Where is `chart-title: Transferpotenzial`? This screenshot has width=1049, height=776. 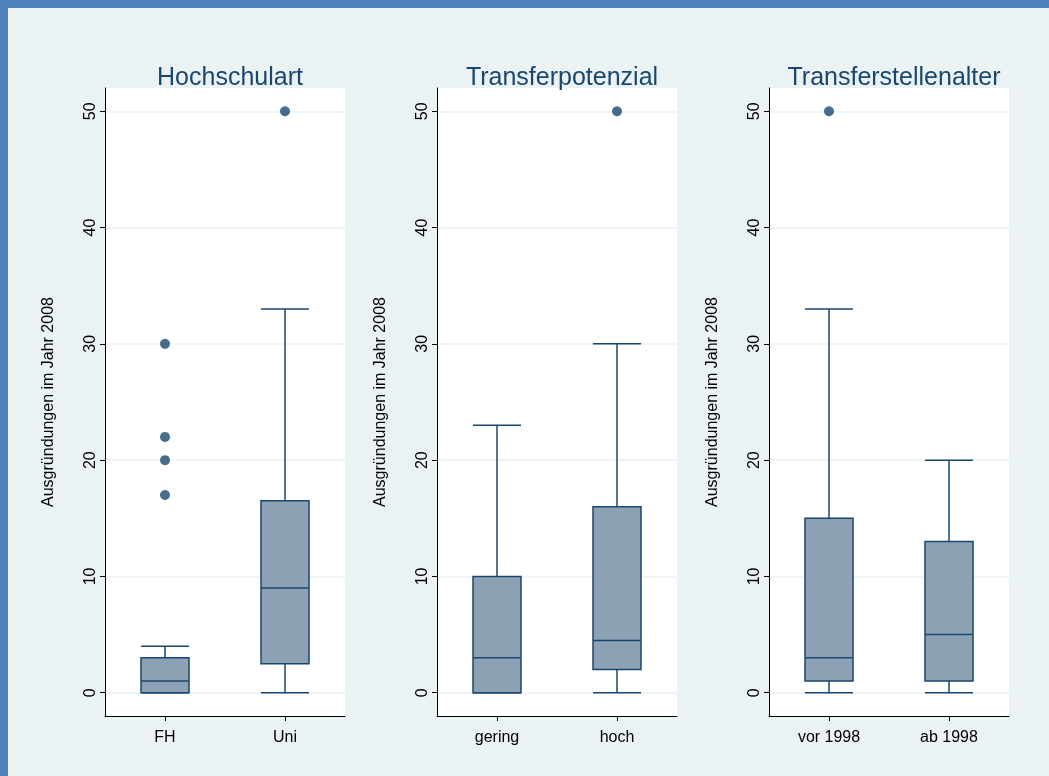
chart-title: Transferpotenzial is located at coordinates (562, 75).